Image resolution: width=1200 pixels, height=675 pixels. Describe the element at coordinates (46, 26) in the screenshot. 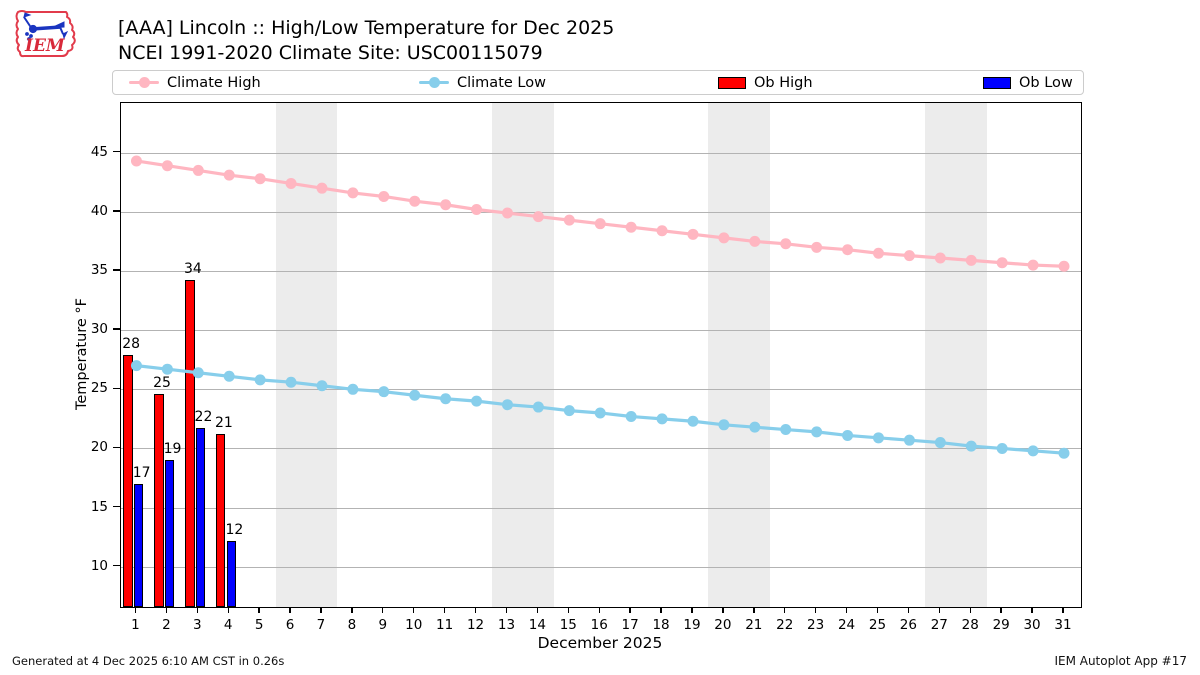

I see `weather-vane-icon` at that location.